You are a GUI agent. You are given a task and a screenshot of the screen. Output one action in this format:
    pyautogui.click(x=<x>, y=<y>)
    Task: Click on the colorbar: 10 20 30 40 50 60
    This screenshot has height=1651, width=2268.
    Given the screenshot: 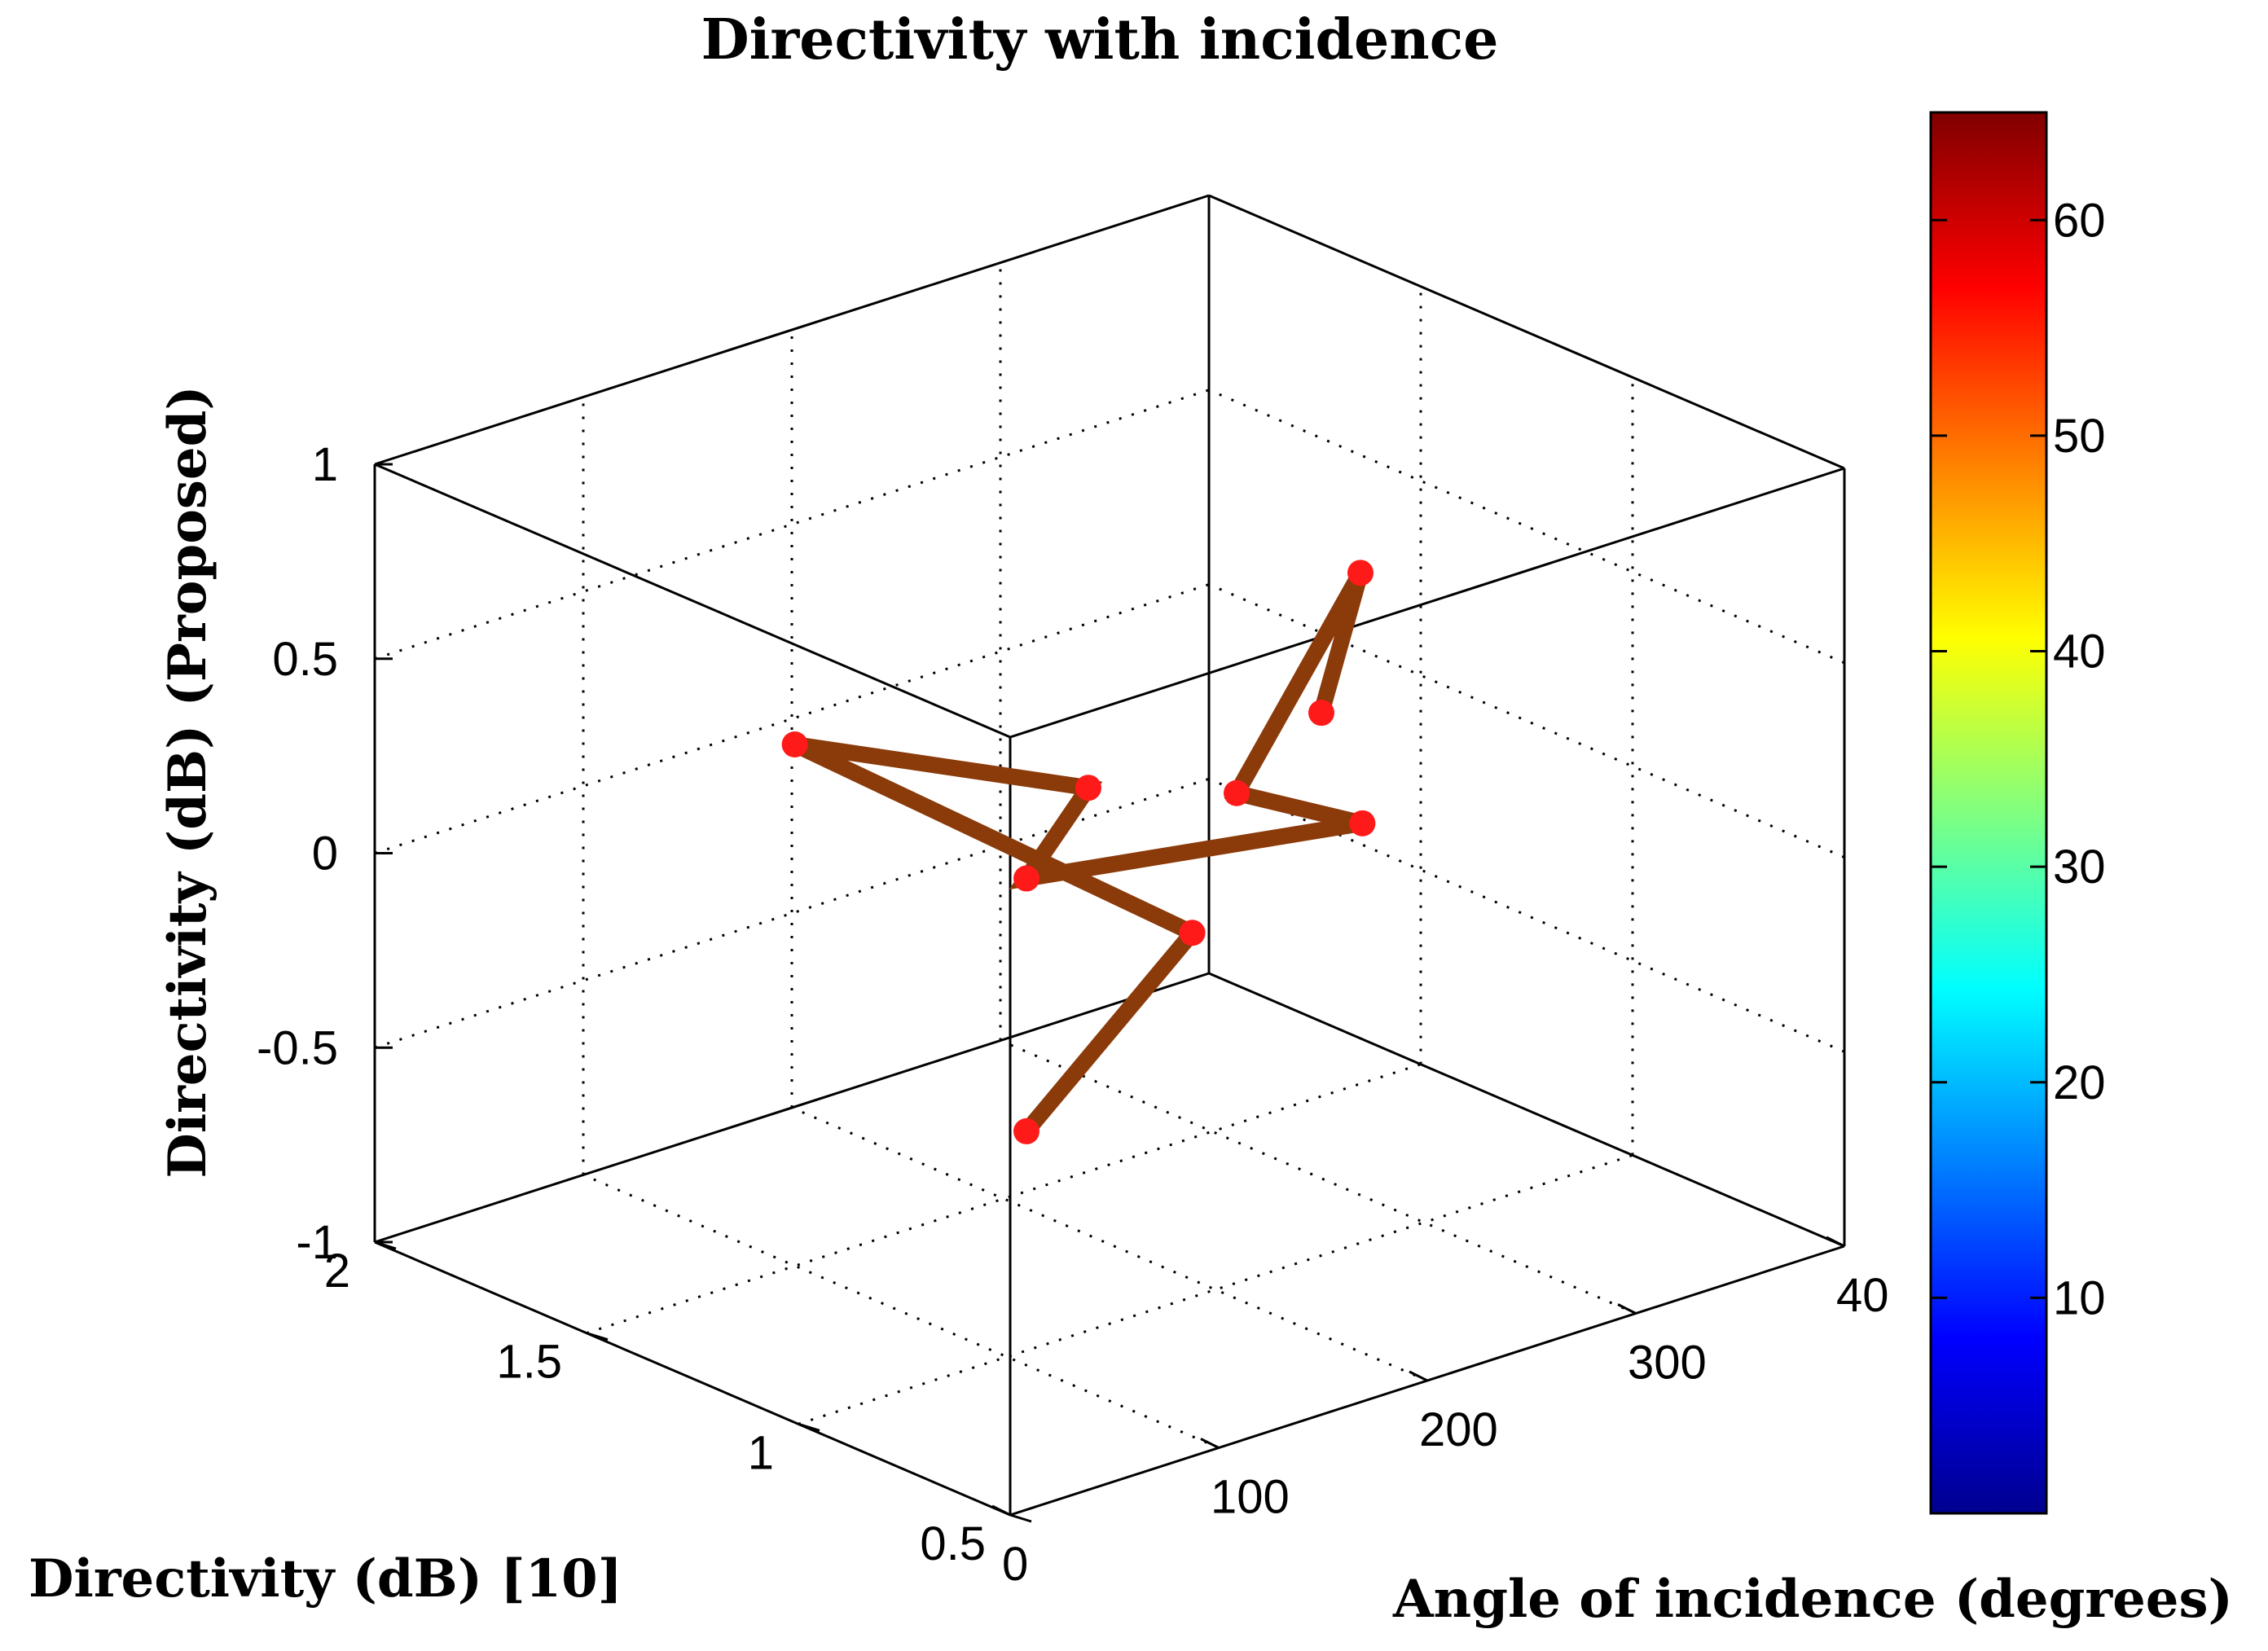 What is the action you would take?
    pyautogui.click(x=2017, y=813)
    